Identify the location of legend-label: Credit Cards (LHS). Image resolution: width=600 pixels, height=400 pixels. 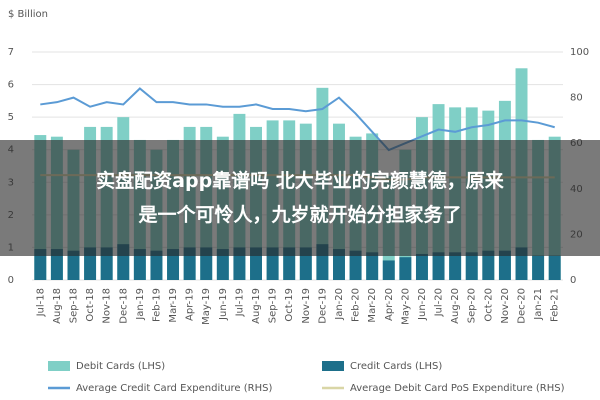
(396, 366).